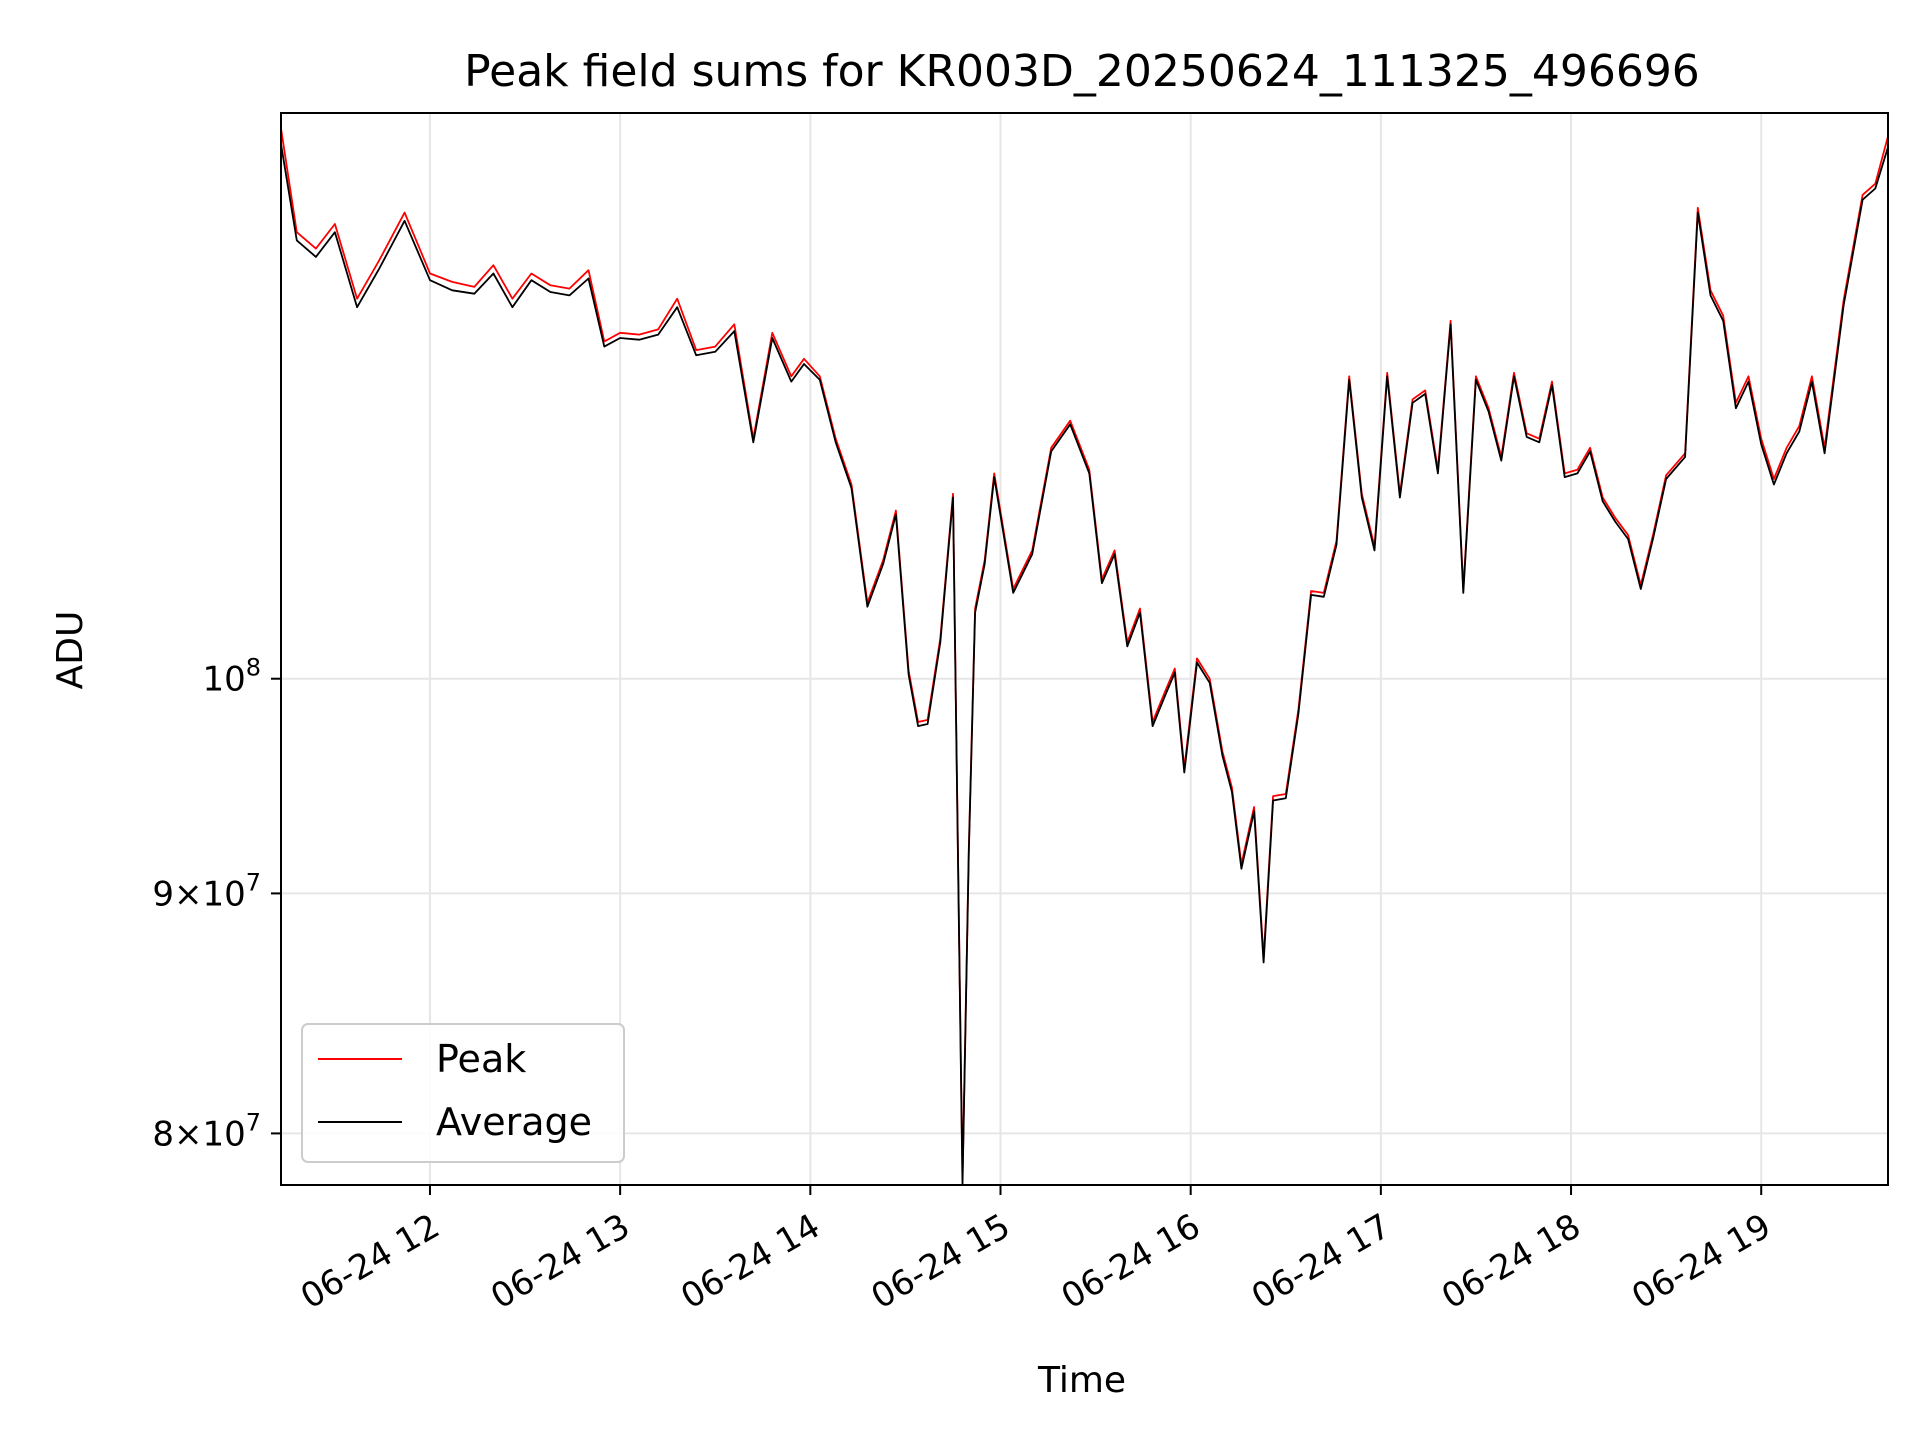  Describe the element at coordinates (206, 1131) in the screenshot. I see `y-tick-label: 8×107` at that location.